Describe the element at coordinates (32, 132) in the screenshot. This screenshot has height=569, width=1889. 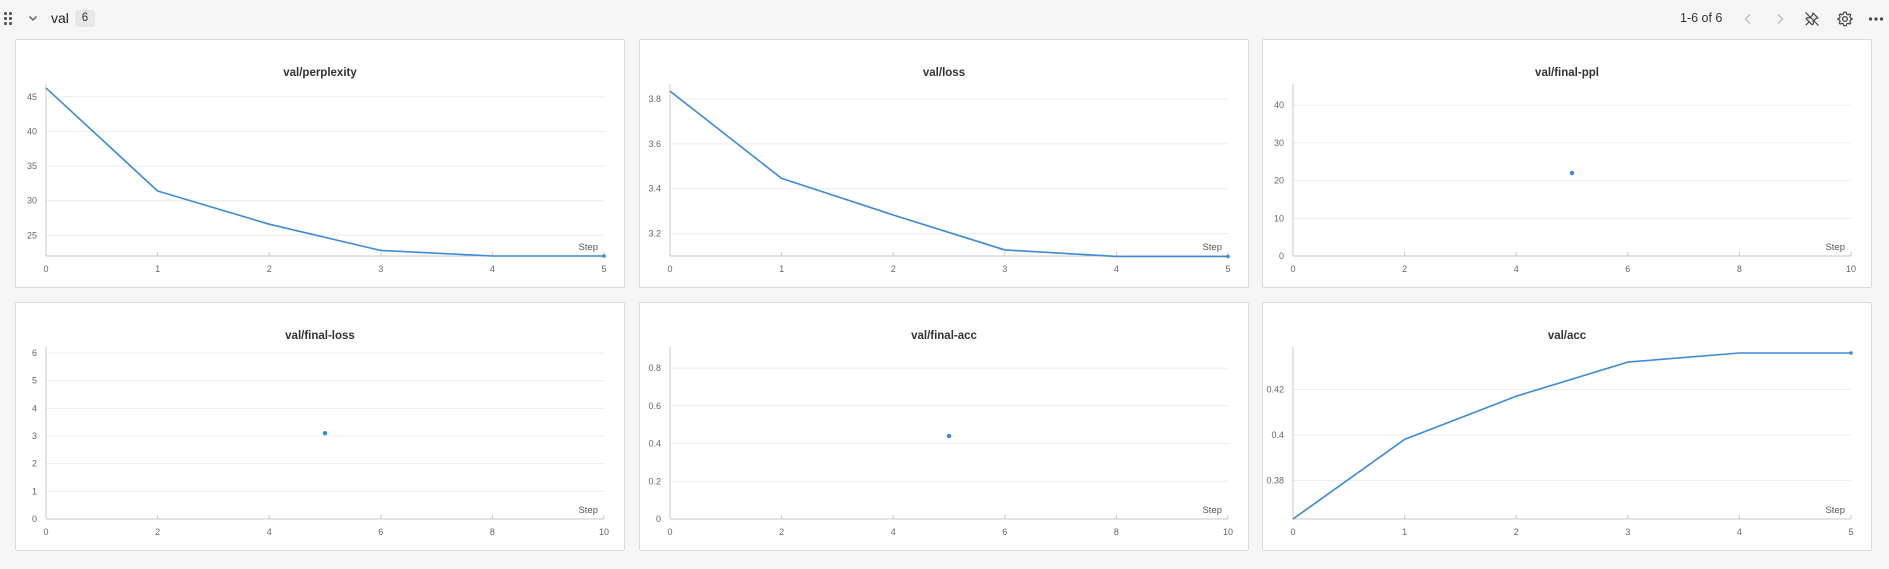
I see `y-tick-label: 40` at that location.